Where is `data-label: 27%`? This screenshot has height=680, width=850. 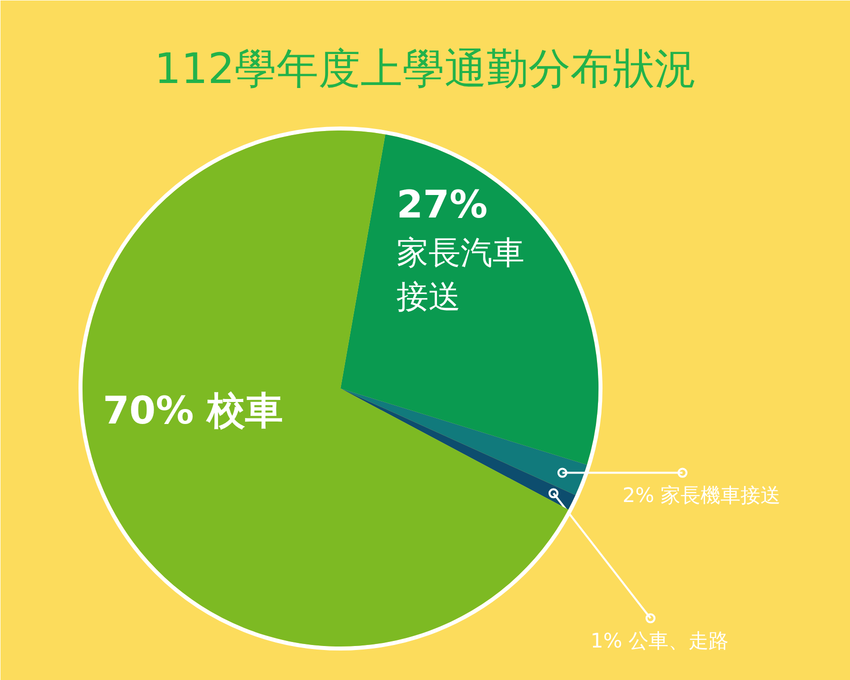 data-label: 27% is located at coordinates (442, 204).